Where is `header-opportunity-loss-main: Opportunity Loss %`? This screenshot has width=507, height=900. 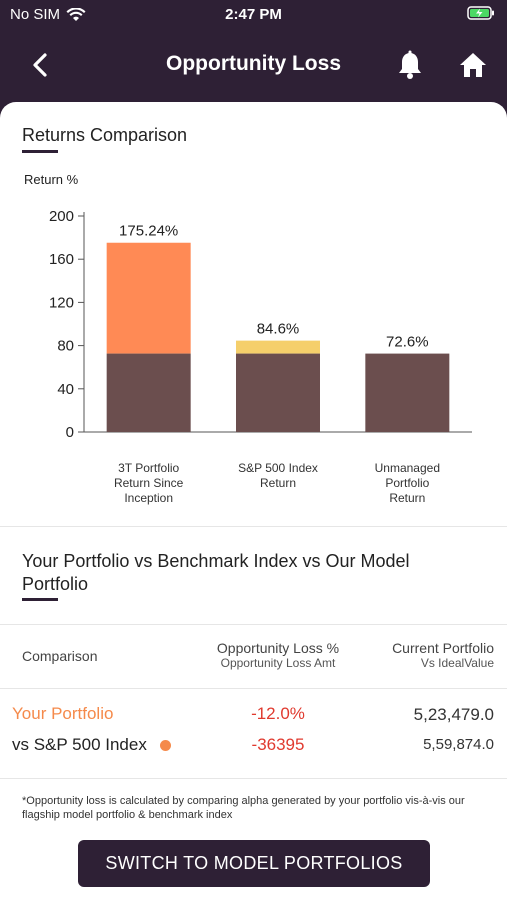 header-opportunity-loss-main: Opportunity Loss % is located at coordinates (278, 648).